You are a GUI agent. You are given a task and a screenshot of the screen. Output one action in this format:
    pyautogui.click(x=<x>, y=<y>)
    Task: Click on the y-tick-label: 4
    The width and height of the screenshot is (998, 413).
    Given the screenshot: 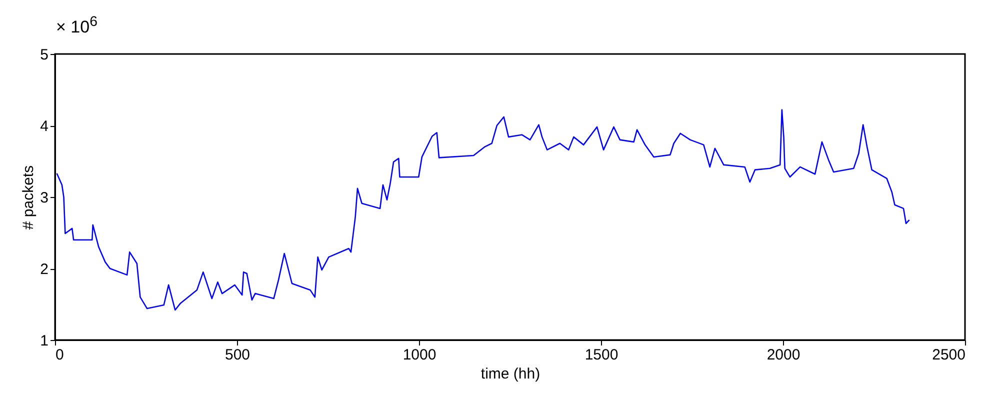 What is the action you would take?
    pyautogui.click(x=44, y=126)
    